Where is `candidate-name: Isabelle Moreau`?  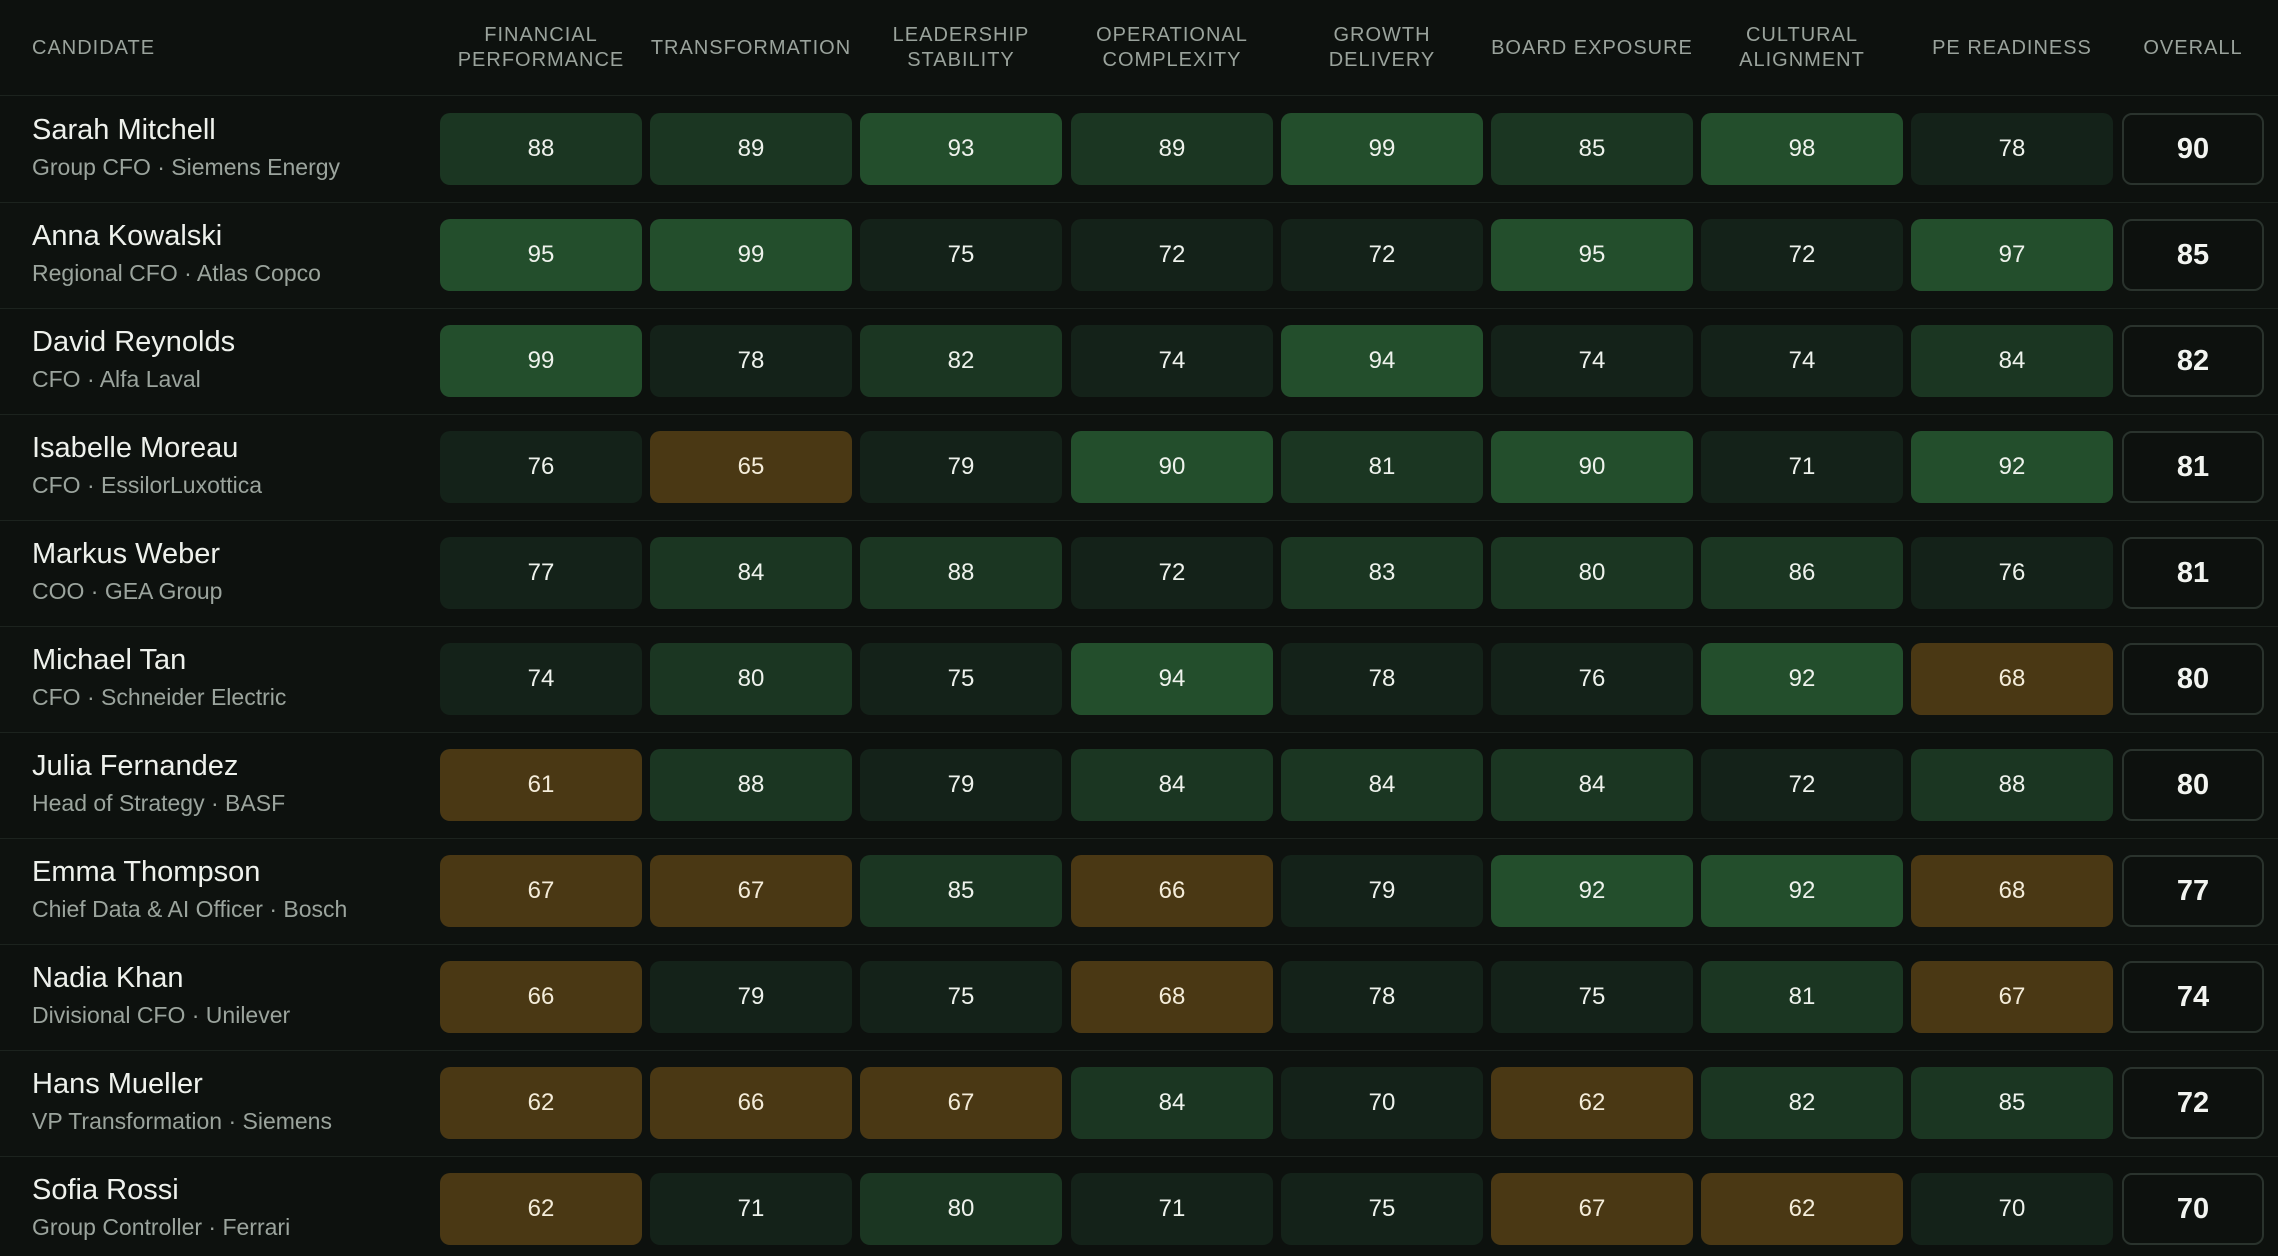
candidate-name: Isabelle Moreau is located at coordinates (135, 448).